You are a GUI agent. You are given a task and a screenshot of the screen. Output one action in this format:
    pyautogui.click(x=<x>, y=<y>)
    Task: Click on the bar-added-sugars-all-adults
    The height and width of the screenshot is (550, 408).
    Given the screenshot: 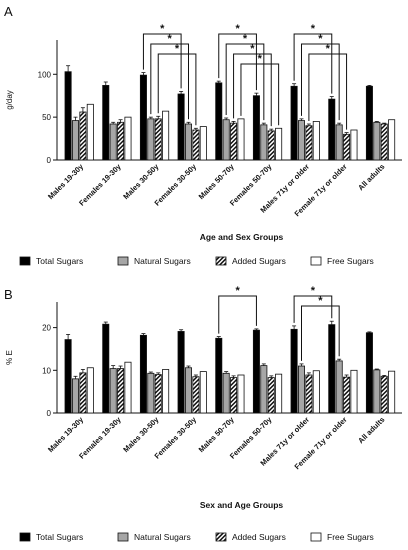 What is the action you would take?
    pyautogui.click(x=384, y=142)
    